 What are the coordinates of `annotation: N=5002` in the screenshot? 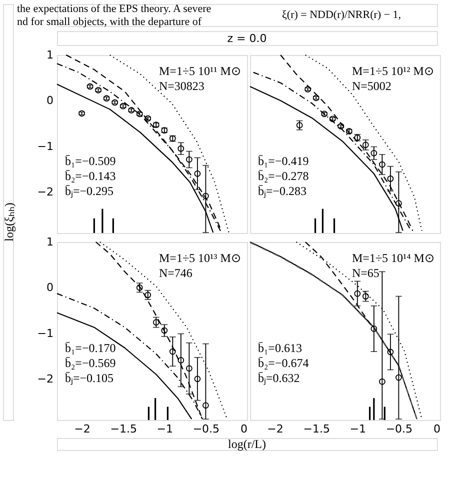 It's located at (372, 86).